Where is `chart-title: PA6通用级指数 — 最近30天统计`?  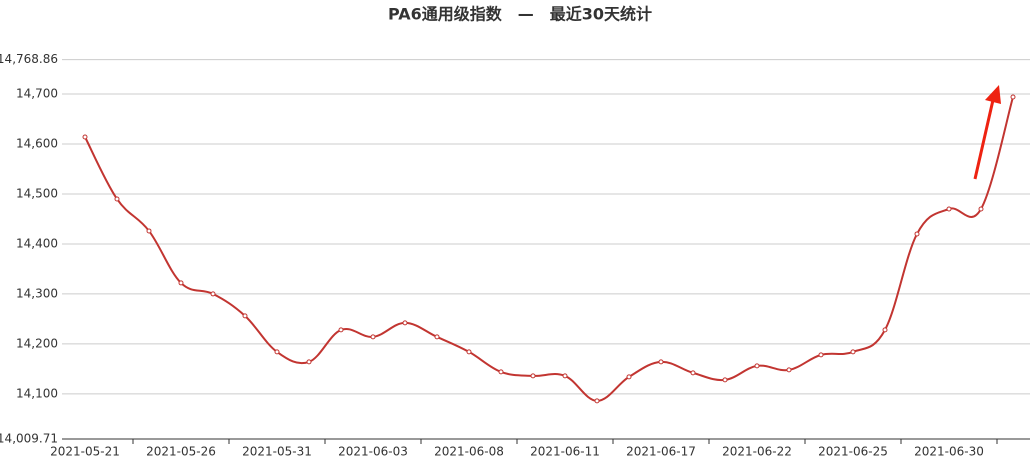 chart-title: PA6通用级指数 — 最近30天统计 is located at coordinates (520, 14).